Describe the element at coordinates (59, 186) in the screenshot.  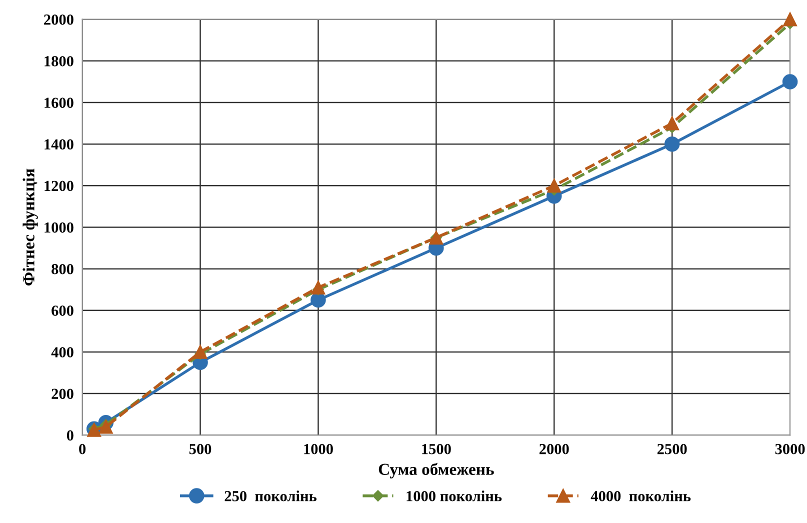
I see `y-tick-label: 1200` at that location.